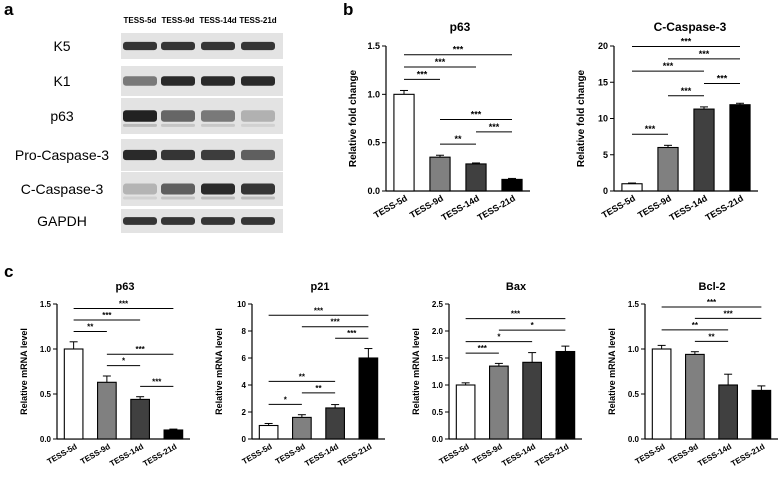  I want to click on y-tick-label: 10, so click(241, 304).